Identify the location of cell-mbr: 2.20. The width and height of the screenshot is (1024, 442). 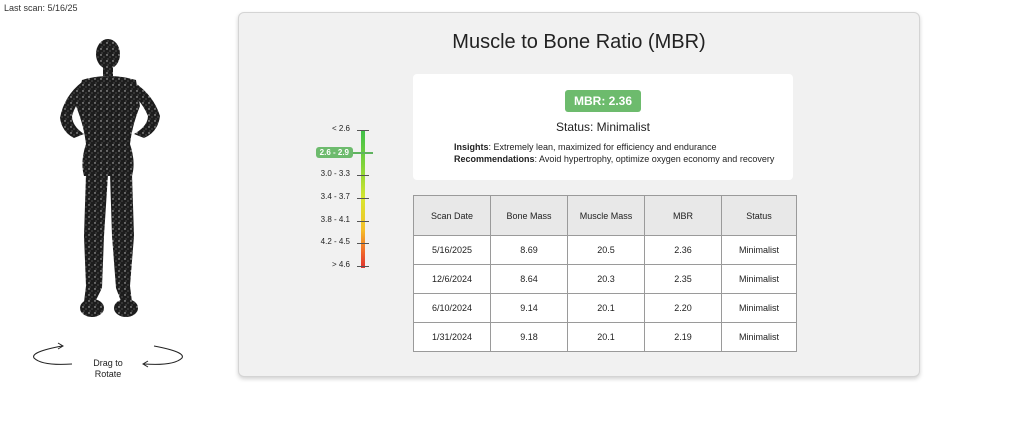
(683, 308).